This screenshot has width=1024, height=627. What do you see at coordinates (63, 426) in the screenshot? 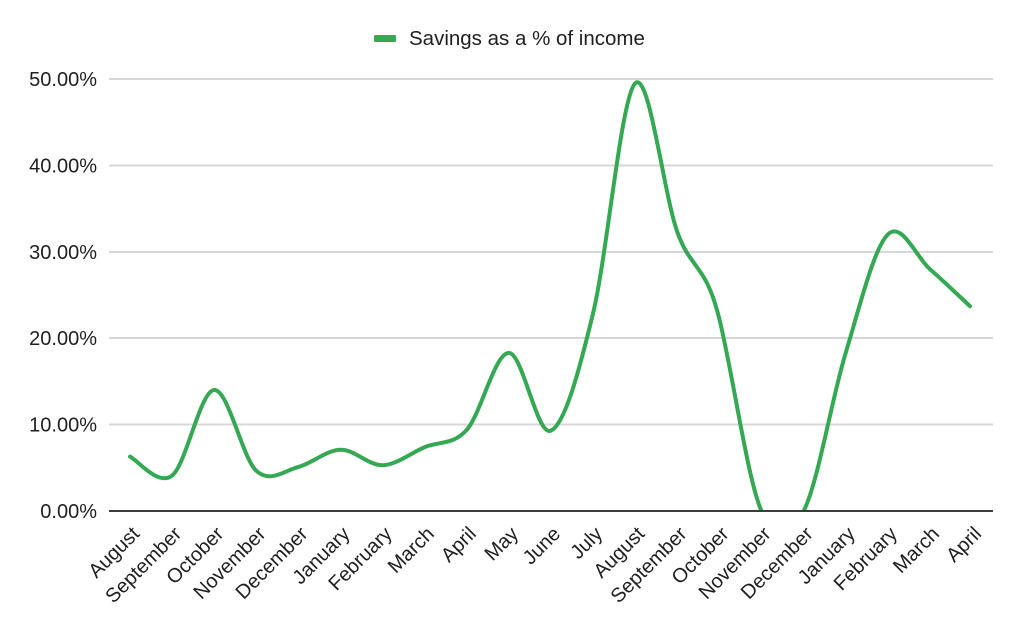
I see `svg-text: 10.00%` at bounding box center [63, 426].